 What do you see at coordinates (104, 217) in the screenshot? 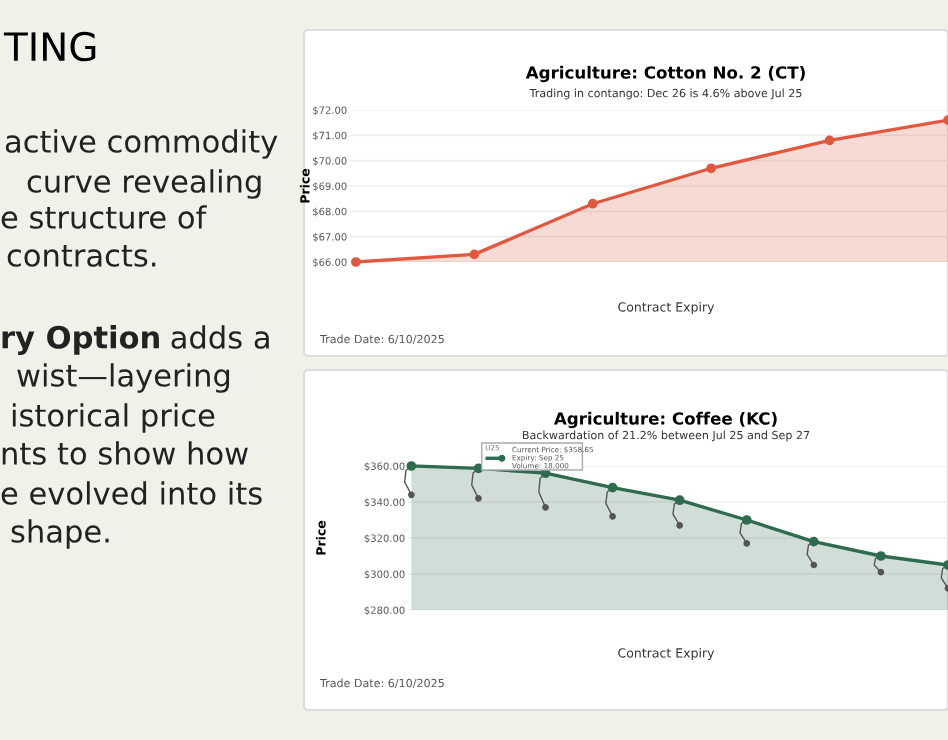
I see `text: e structure of` at bounding box center [104, 217].